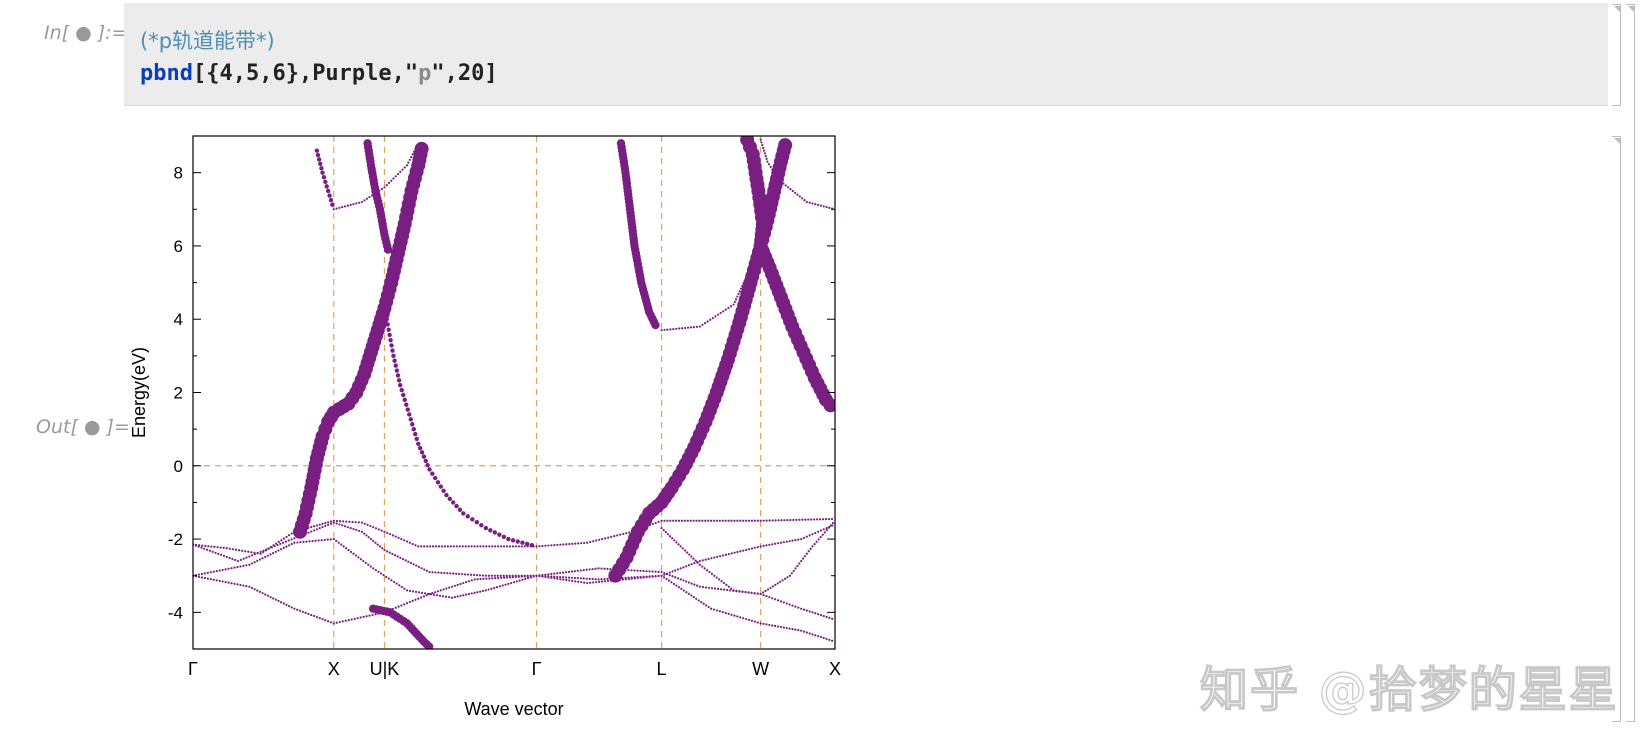 This screenshot has height=746, width=1646. What do you see at coordinates (464, 73) in the screenshot?
I see `code-args-suffix: ",20]` at bounding box center [464, 73].